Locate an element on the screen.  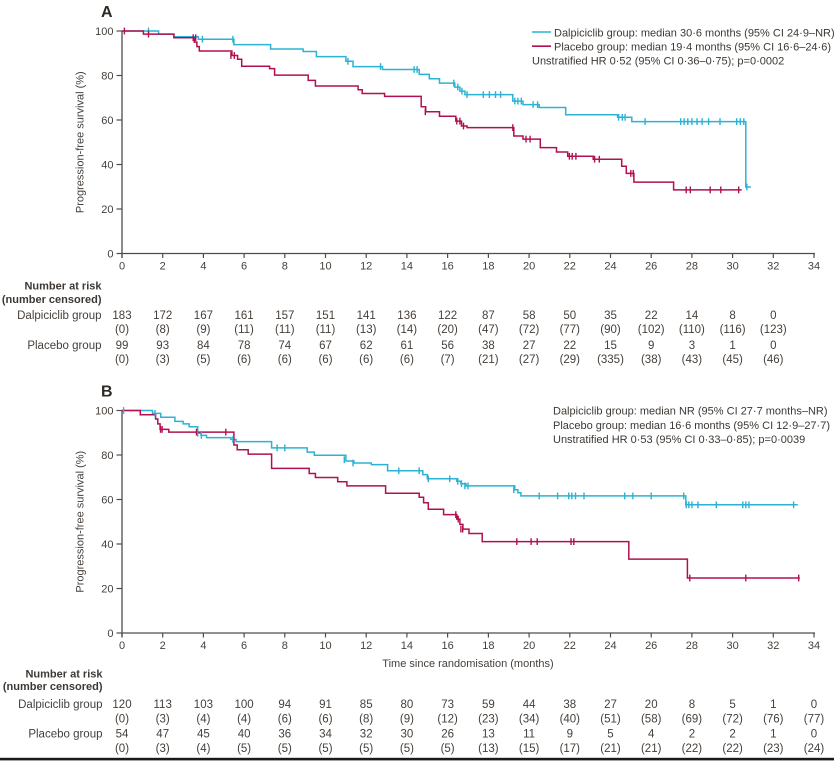
svg-text: (24) is located at coordinates (814, 749).